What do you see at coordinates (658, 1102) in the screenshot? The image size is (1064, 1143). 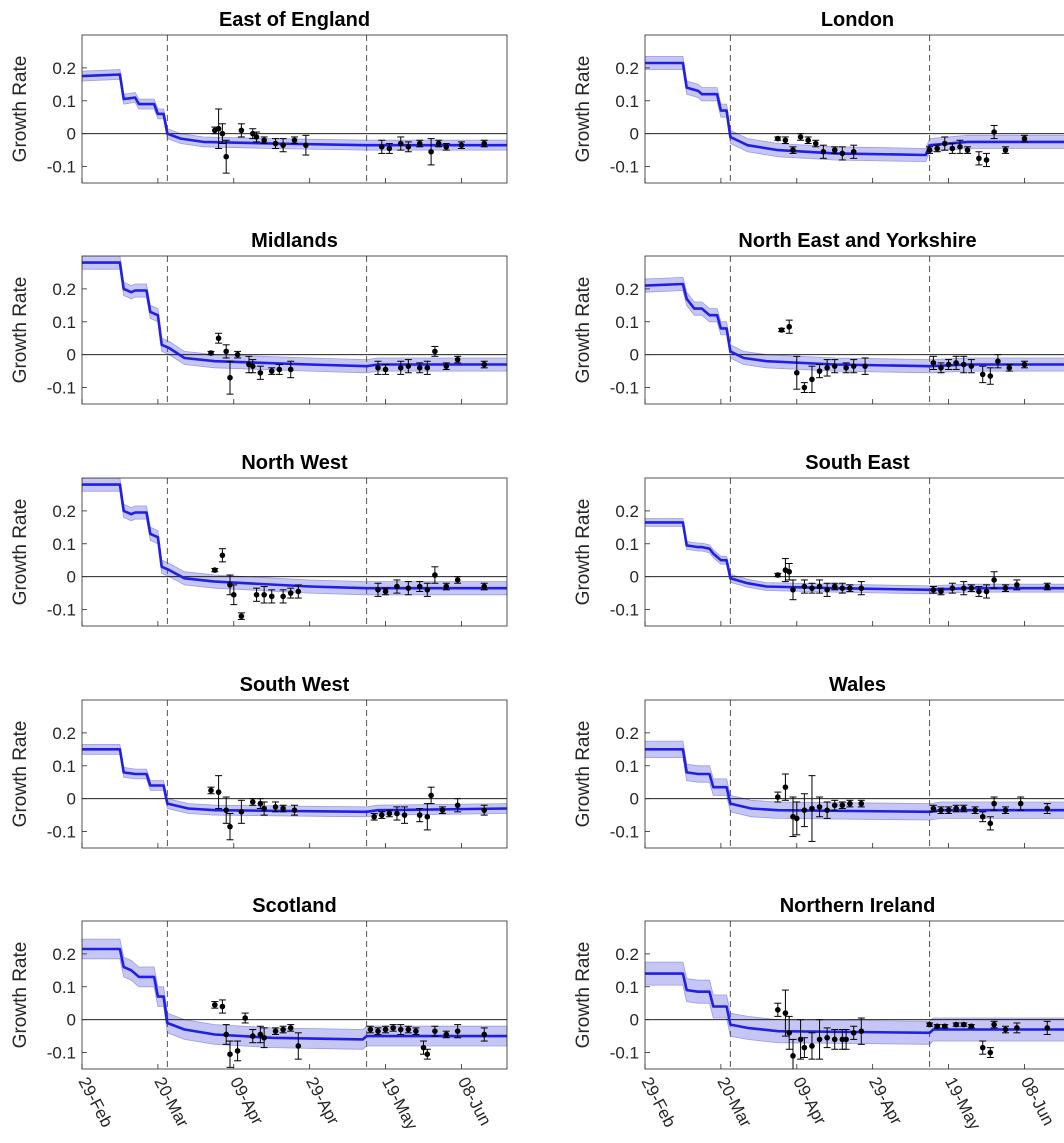 I see `x-tick-label: 29-Feb` at bounding box center [658, 1102].